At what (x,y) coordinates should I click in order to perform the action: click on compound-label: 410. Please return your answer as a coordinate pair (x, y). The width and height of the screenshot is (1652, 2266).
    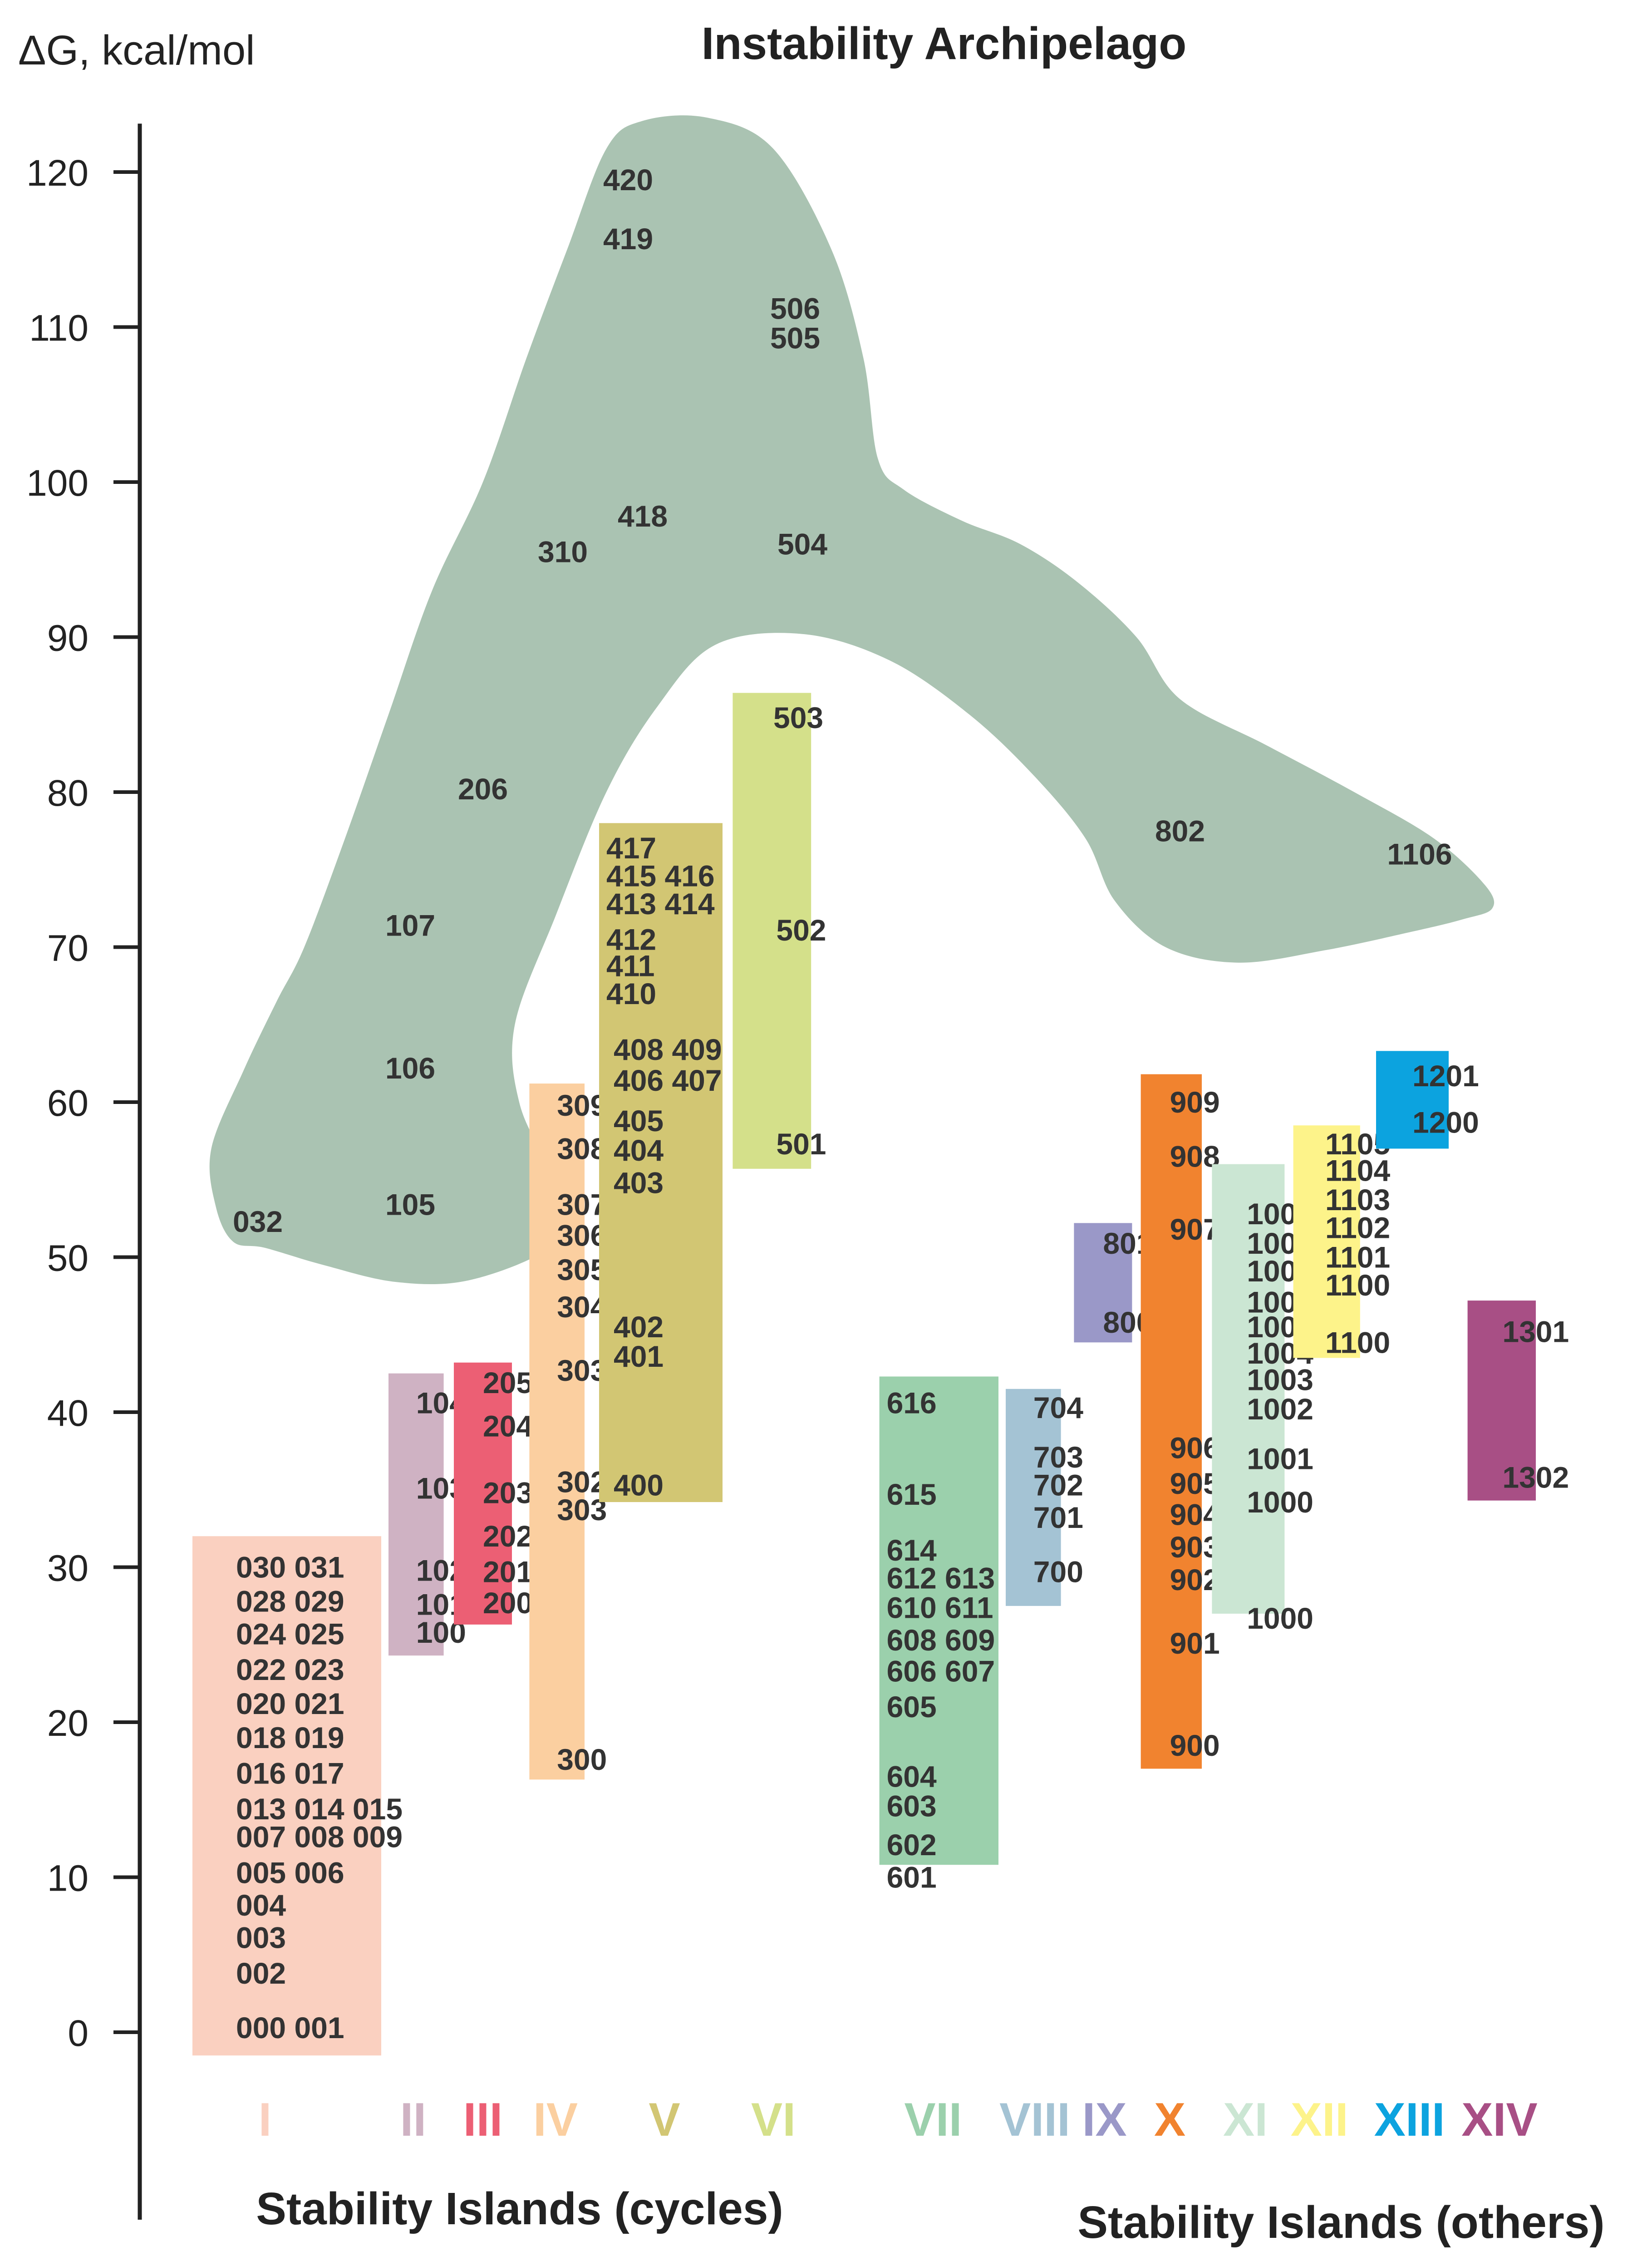
    Looking at the image, I should click on (631, 993).